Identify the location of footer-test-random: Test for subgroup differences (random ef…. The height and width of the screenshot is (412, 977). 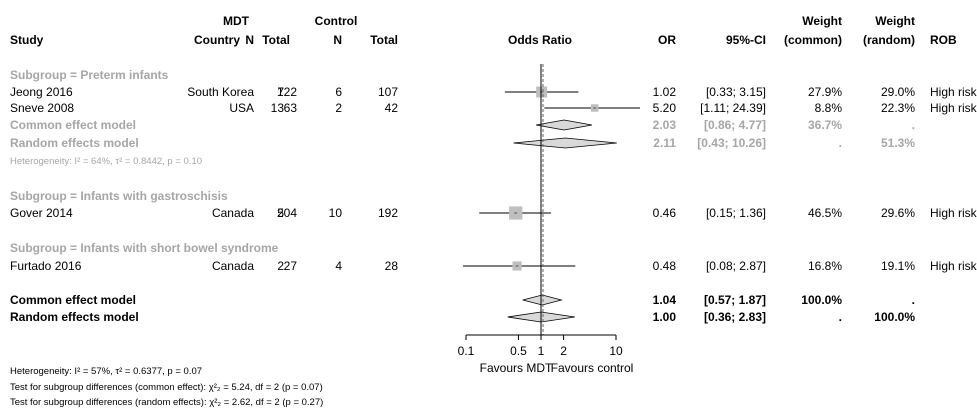
(166, 402).